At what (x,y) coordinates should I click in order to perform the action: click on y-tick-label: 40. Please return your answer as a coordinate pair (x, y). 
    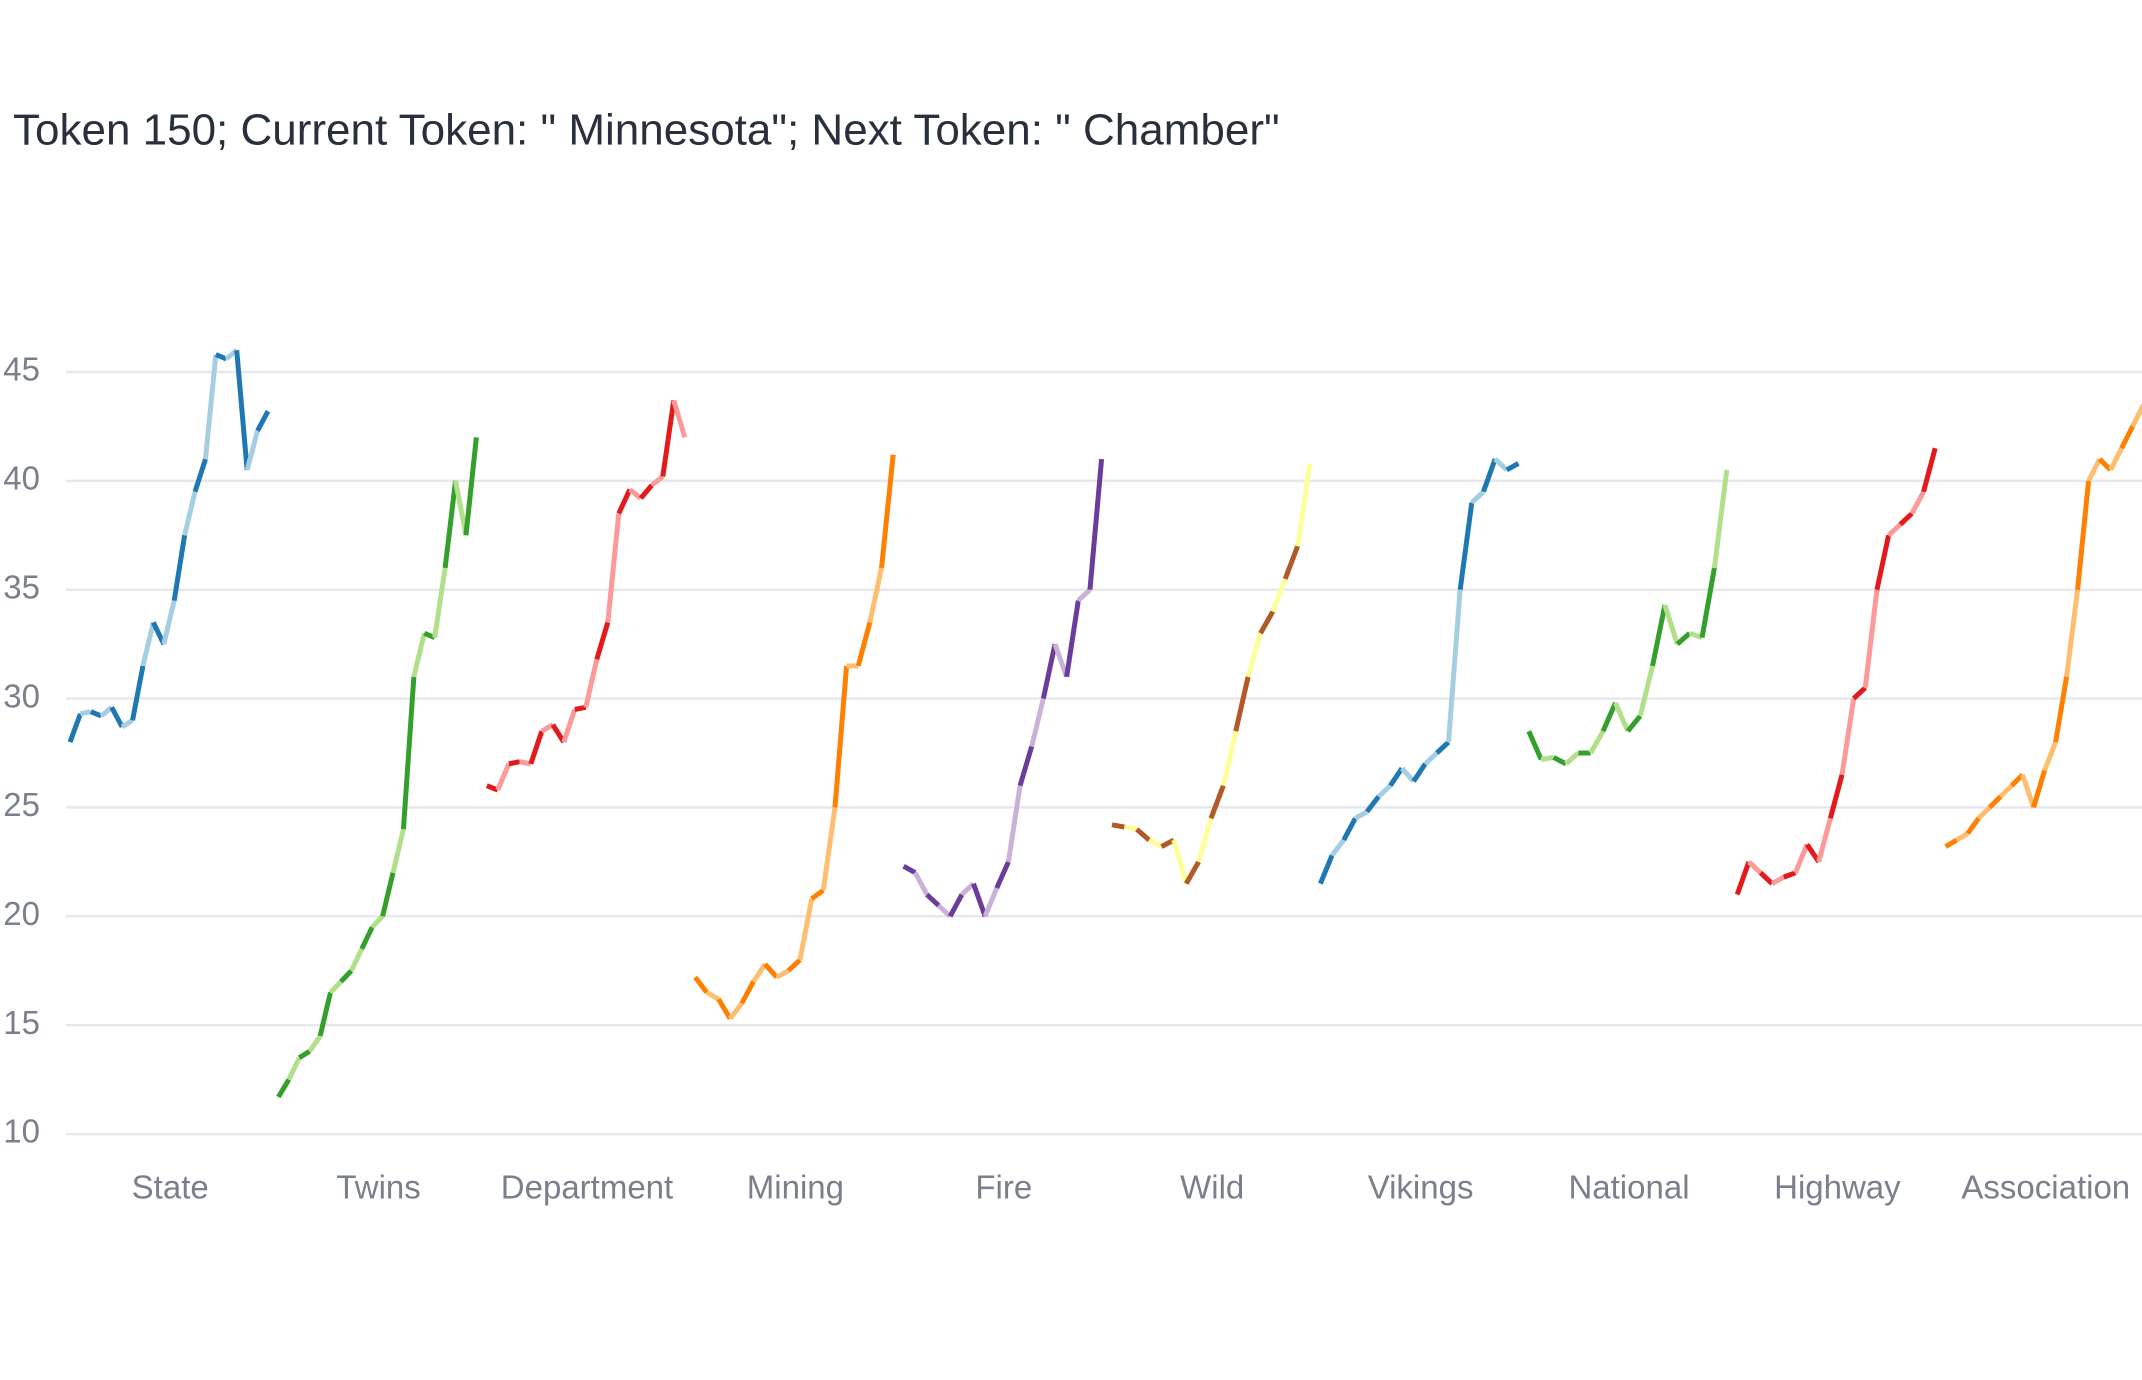
    Looking at the image, I should click on (21, 478).